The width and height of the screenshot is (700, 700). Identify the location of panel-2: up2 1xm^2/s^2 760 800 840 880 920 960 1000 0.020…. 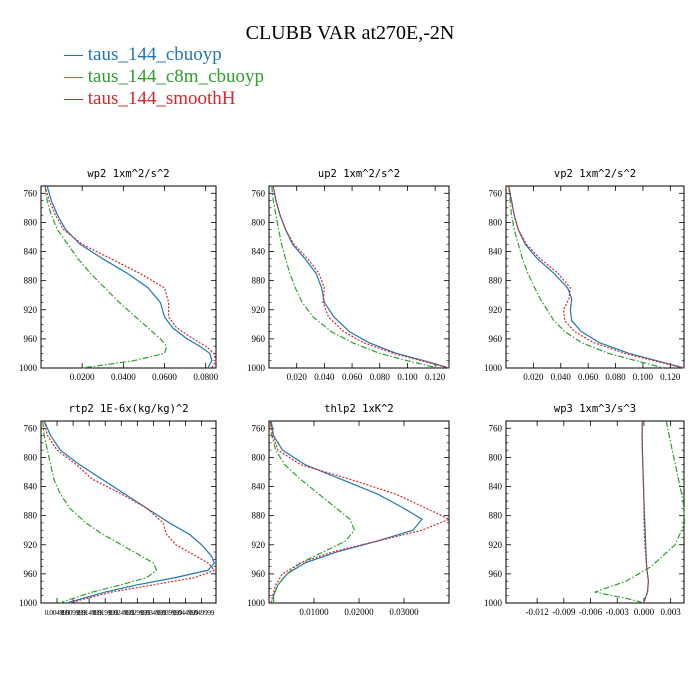
(348, 275).